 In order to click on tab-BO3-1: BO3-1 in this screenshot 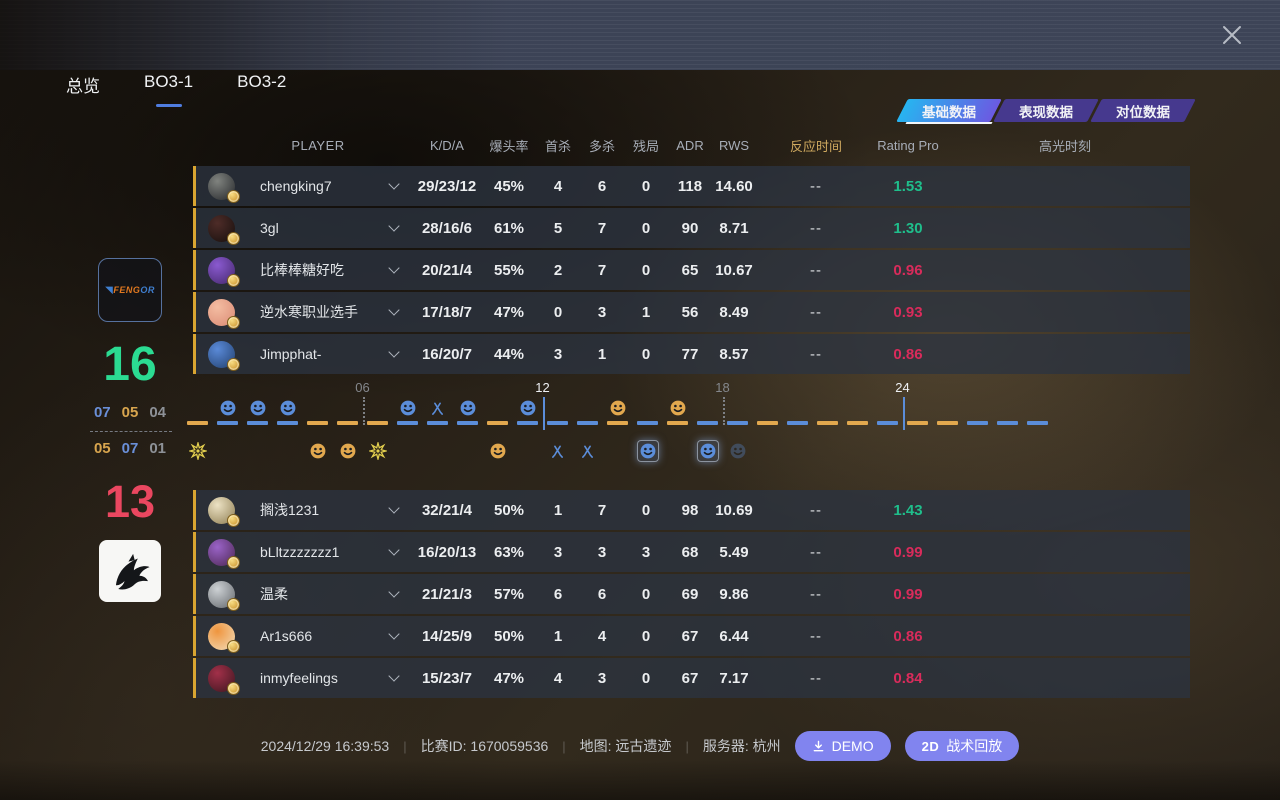, I will do `click(168, 89)`.